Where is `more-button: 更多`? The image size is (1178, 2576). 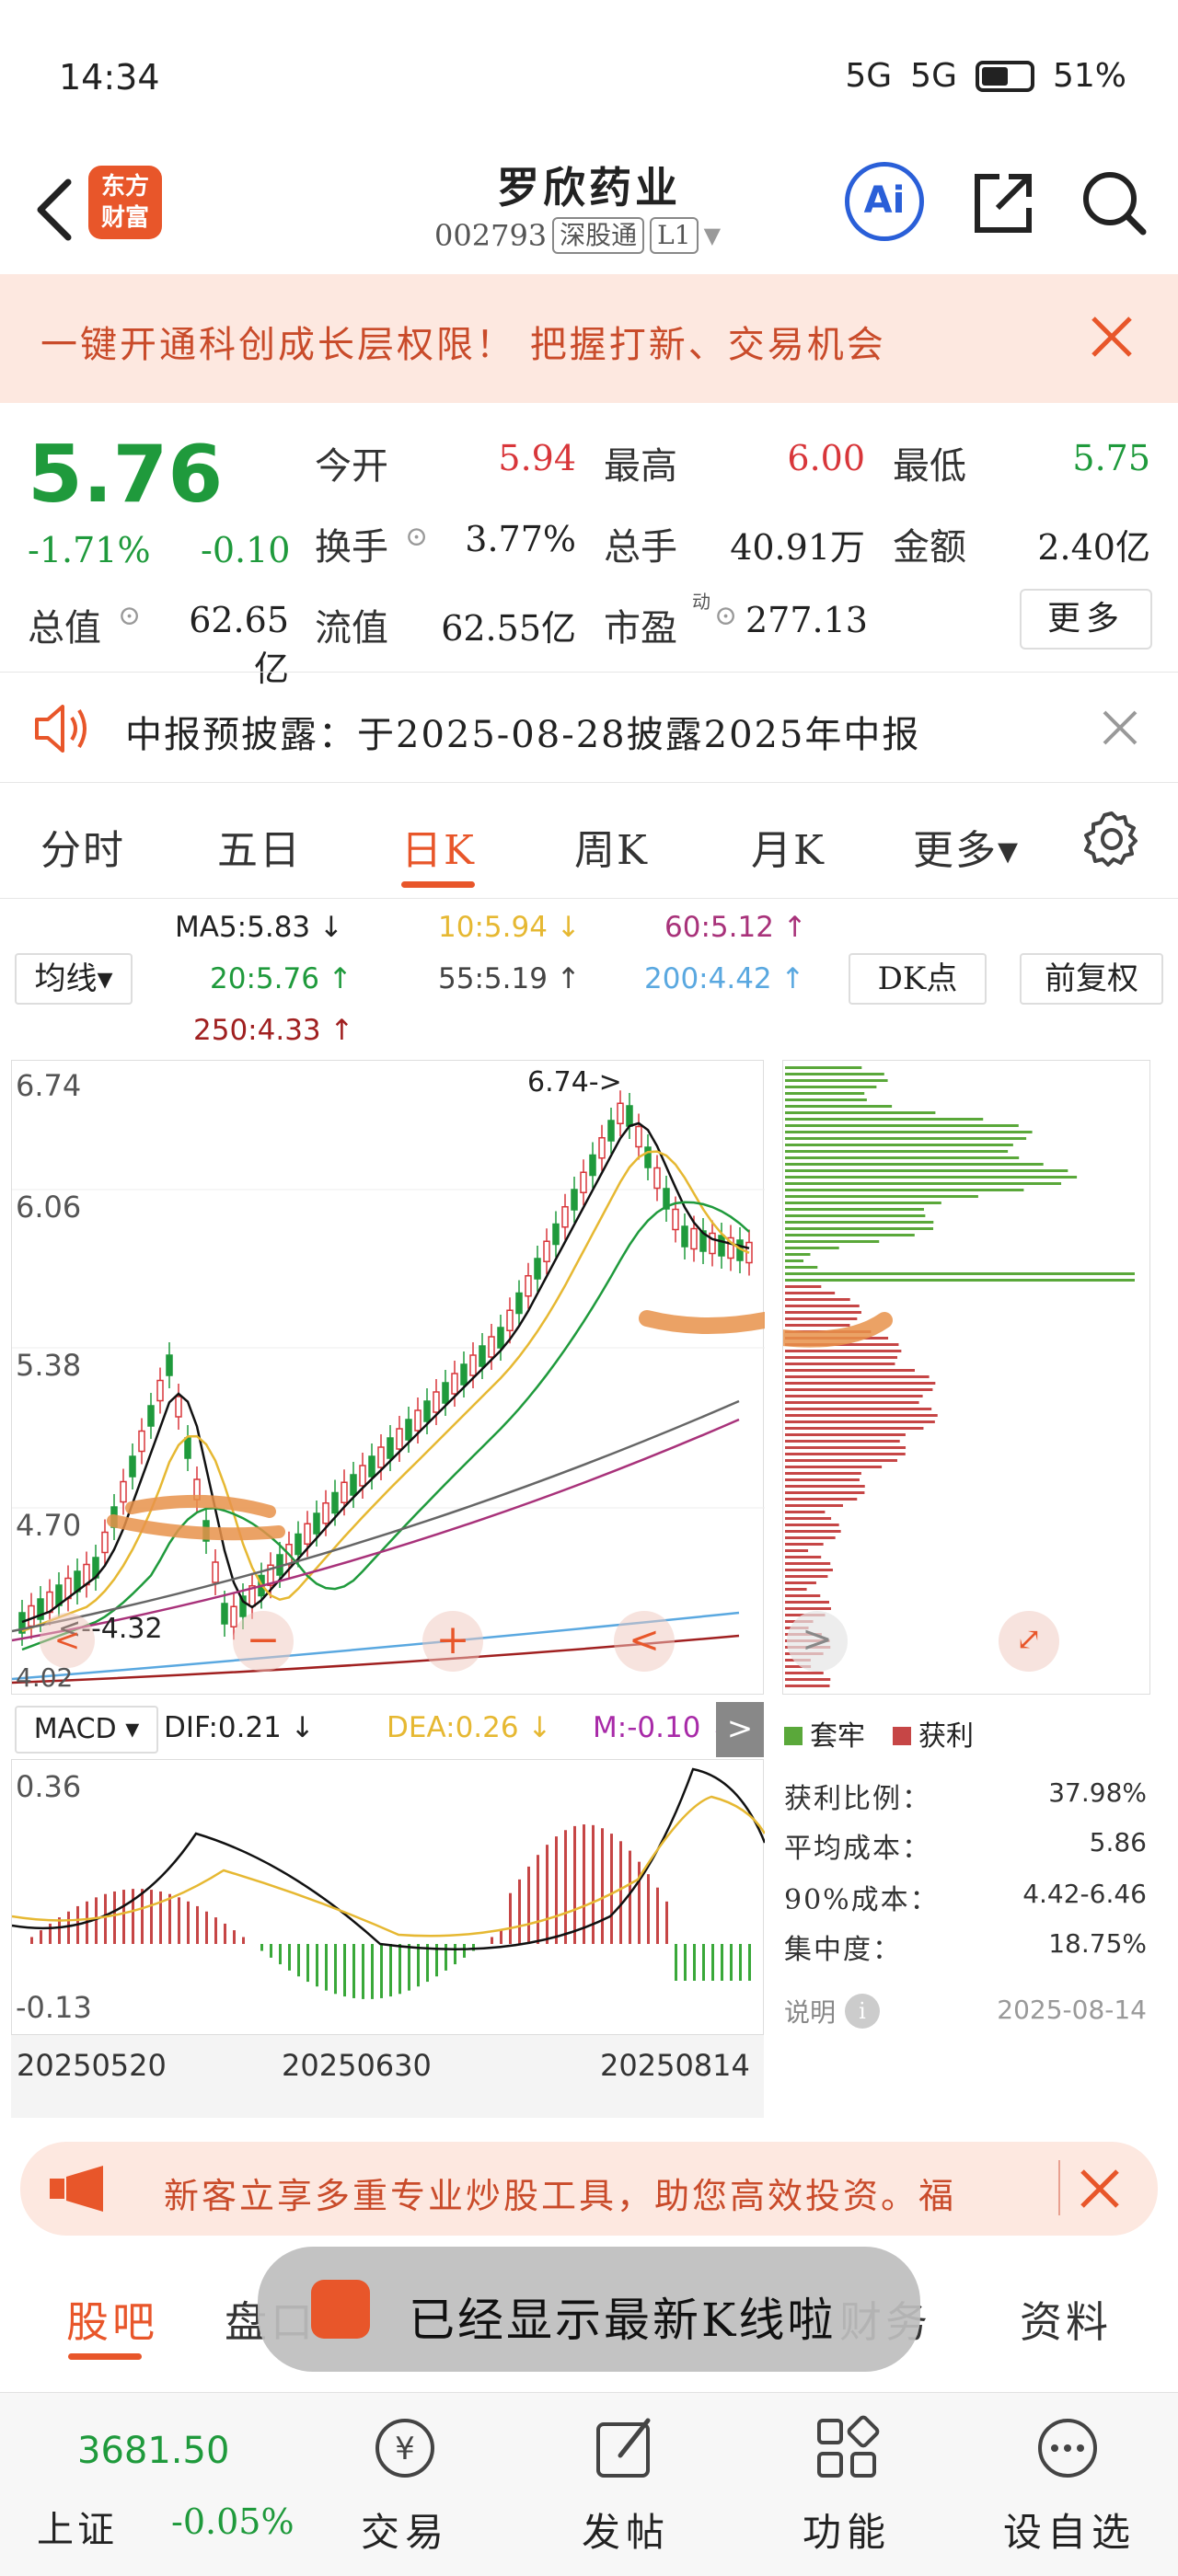
more-button: 更多 is located at coordinates (1086, 619).